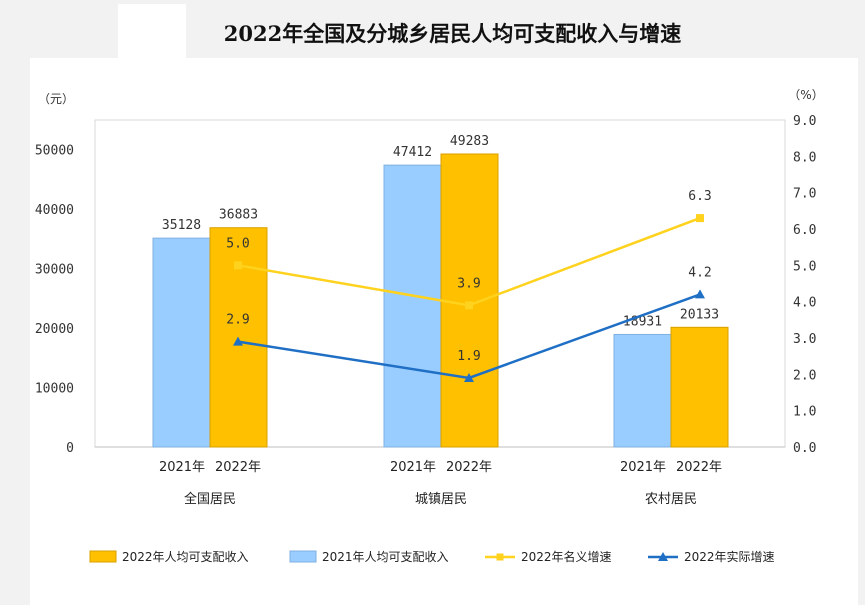  I want to click on category-label: 城镇居民, so click(441, 499).